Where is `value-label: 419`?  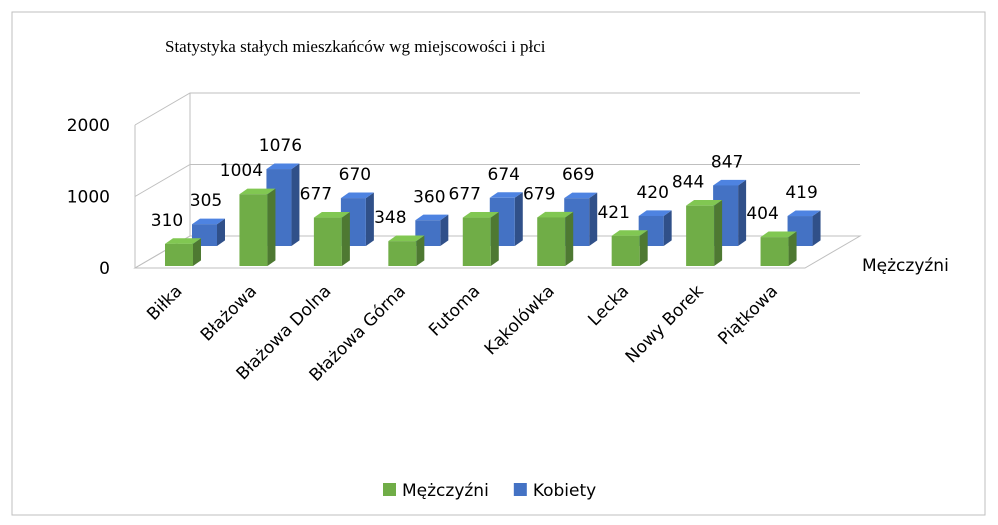
value-label: 419 is located at coordinates (801, 193).